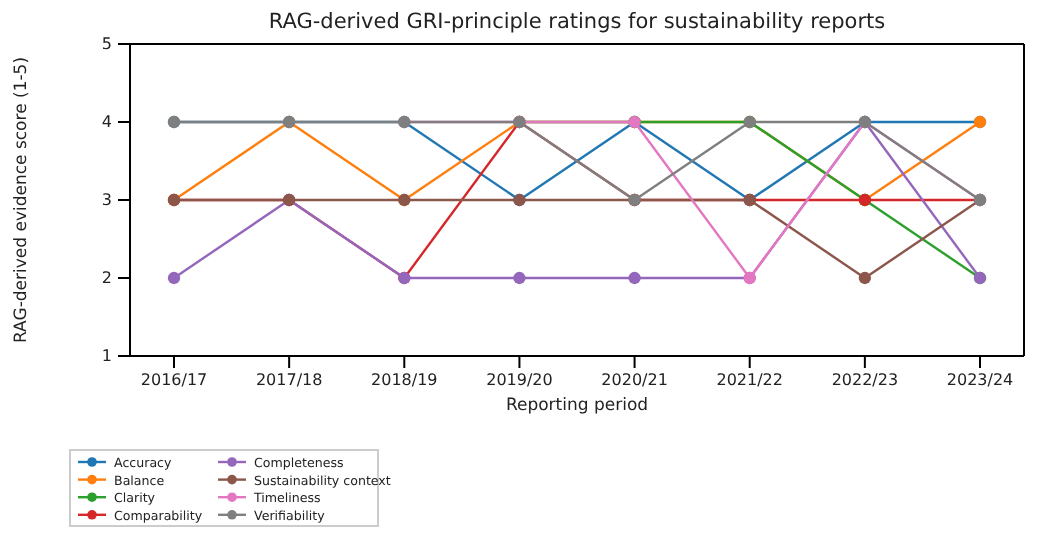 The height and width of the screenshot is (556, 1040). Describe the element at coordinates (106, 44) in the screenshot. I see `y-tick-label: 5` at that location.